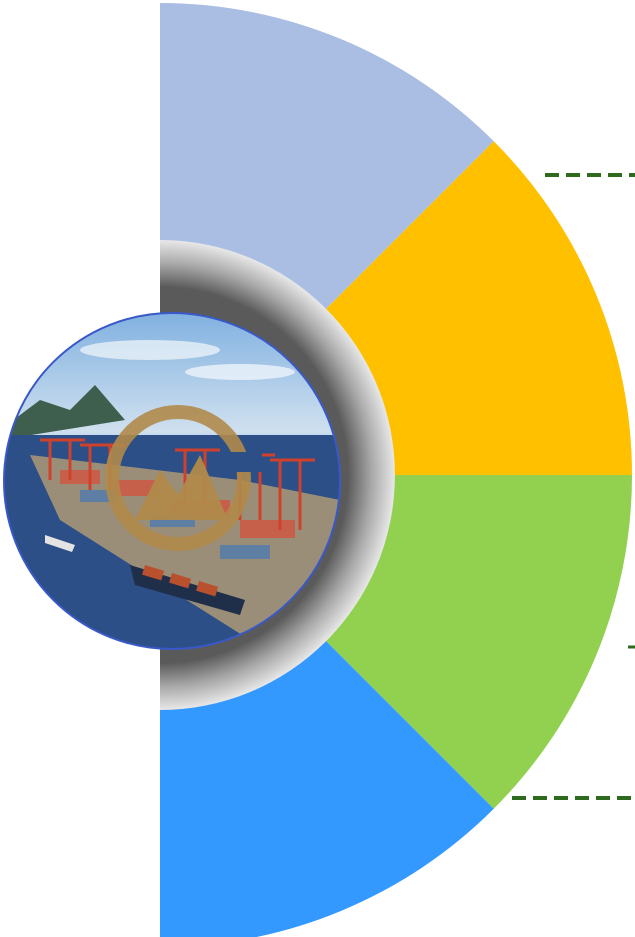 The height and width of the screenshot is (937, 635). I want to click on connector-lines, so click(573, 486).